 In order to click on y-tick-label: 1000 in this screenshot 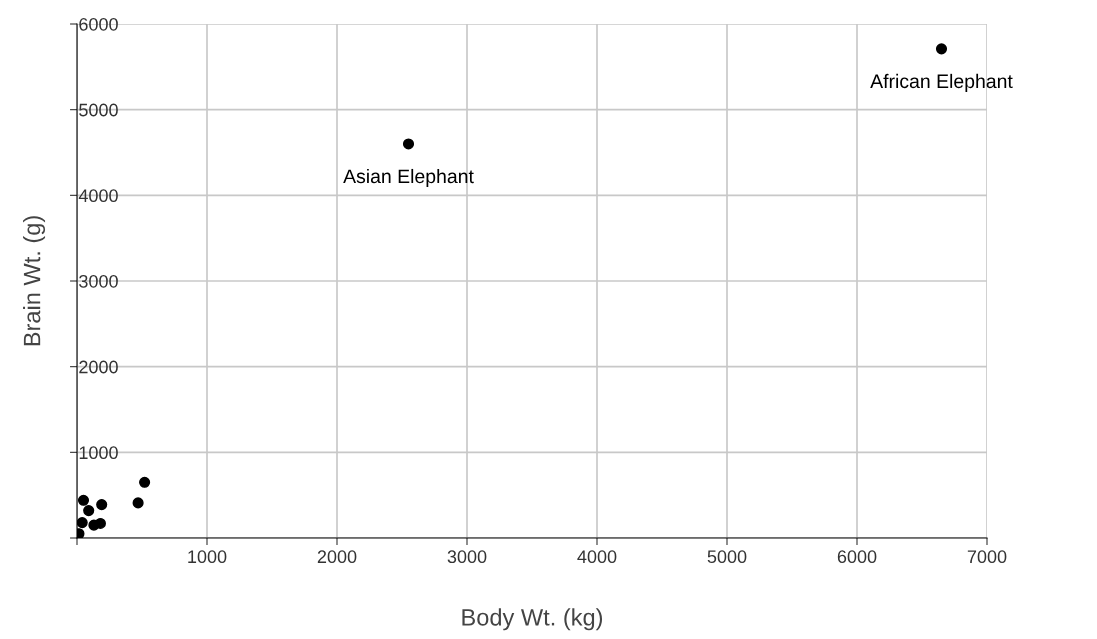, I will do `click(98, 453)`.